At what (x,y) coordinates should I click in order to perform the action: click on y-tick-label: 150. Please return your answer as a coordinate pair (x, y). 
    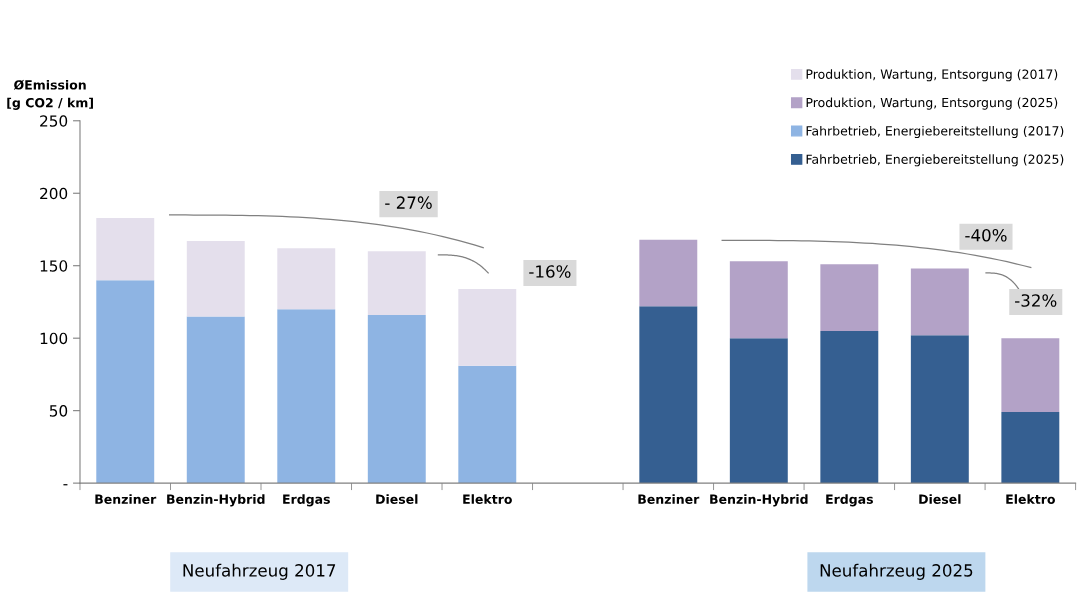
    Looking at the image, I should click on (54, 266).